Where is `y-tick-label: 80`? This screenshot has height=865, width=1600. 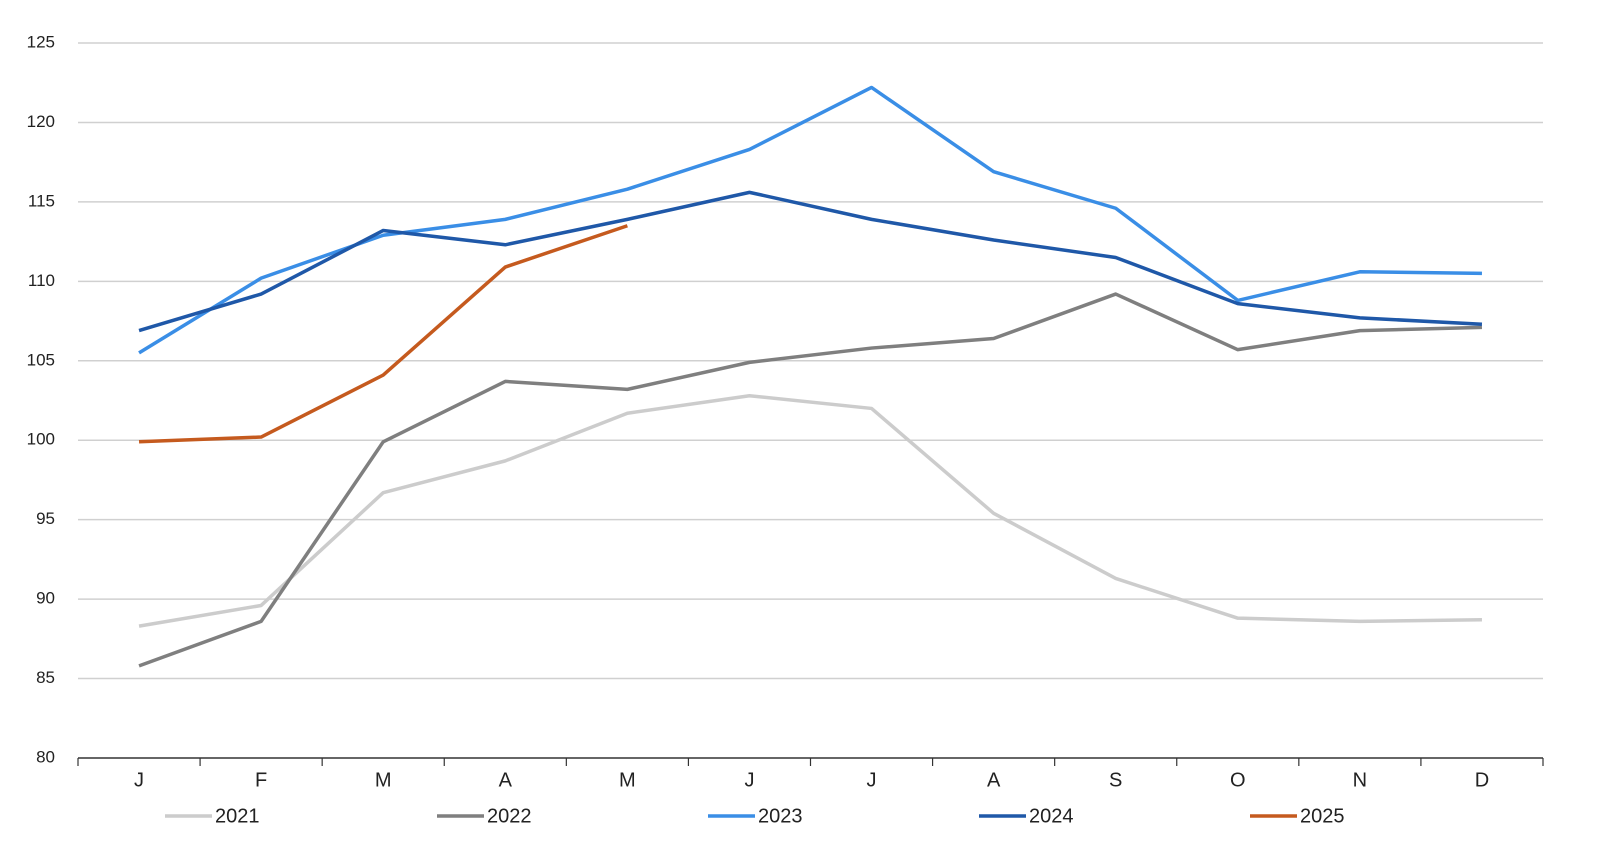 y-tick-label: 80 is located at coordinates (45, 756).